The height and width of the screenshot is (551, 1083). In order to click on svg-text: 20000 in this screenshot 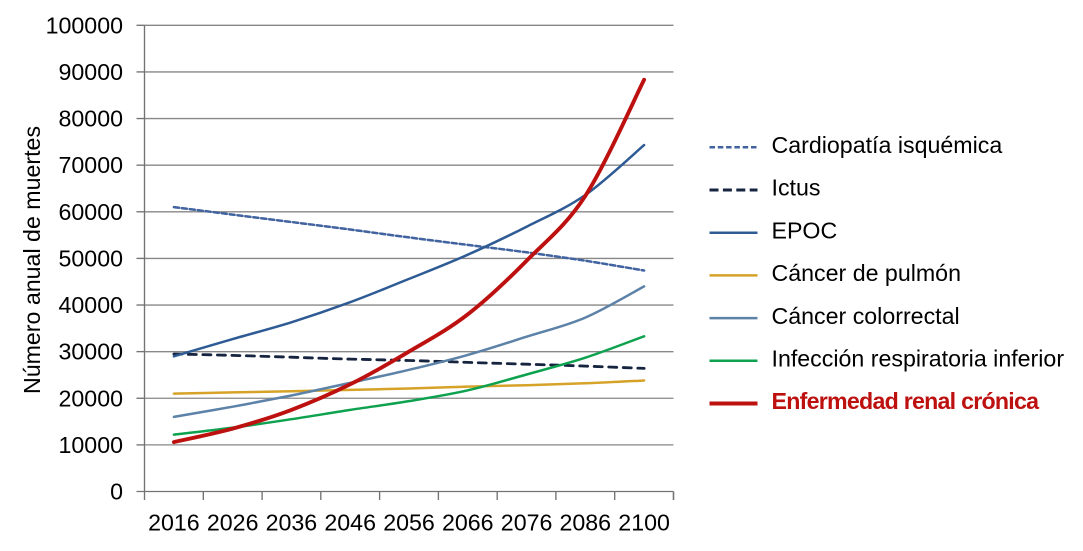, I will do `click(91, 398)`.